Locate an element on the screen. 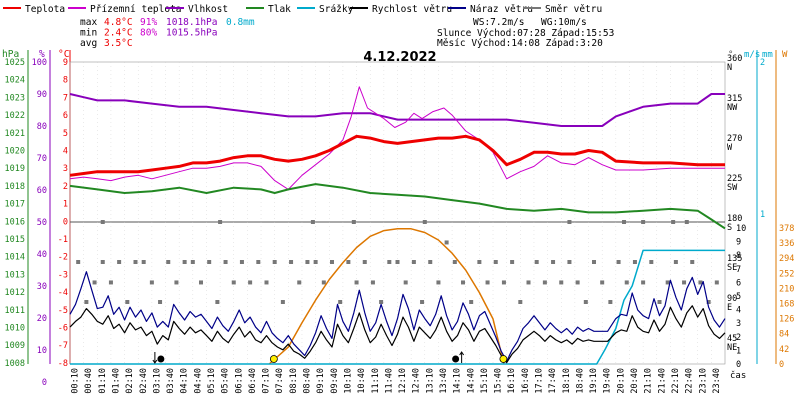  time-tick: 10:40 is located at coordinates (362, 381).